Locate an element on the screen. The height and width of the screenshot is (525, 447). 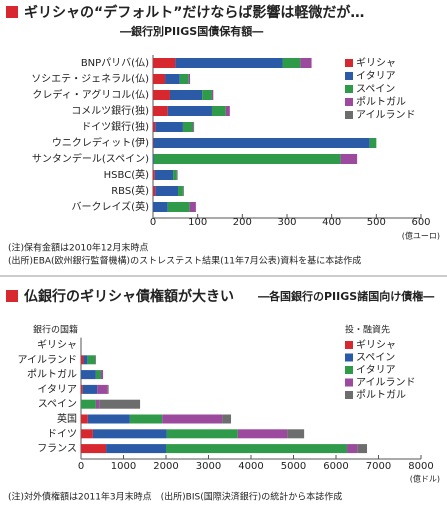
y-tick-label: ソシエテ・ジェネラル(仏) is located at coordinates (90, 79).